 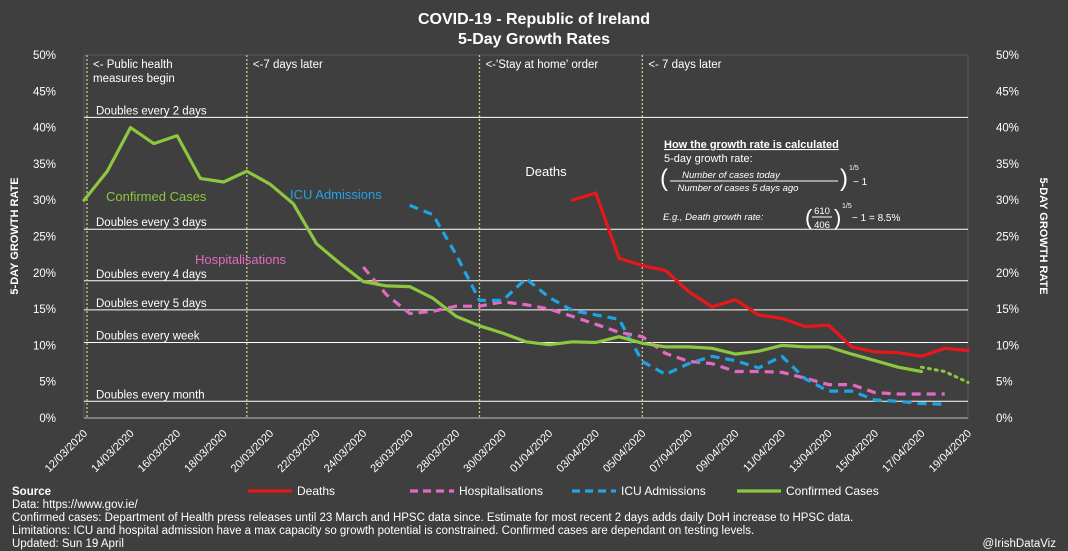 What do you see at coordinates (534, 39) in the screenshot?
I see `chart-subtitle: 5-Day Growth Rates` at bounding box center [534, 39].